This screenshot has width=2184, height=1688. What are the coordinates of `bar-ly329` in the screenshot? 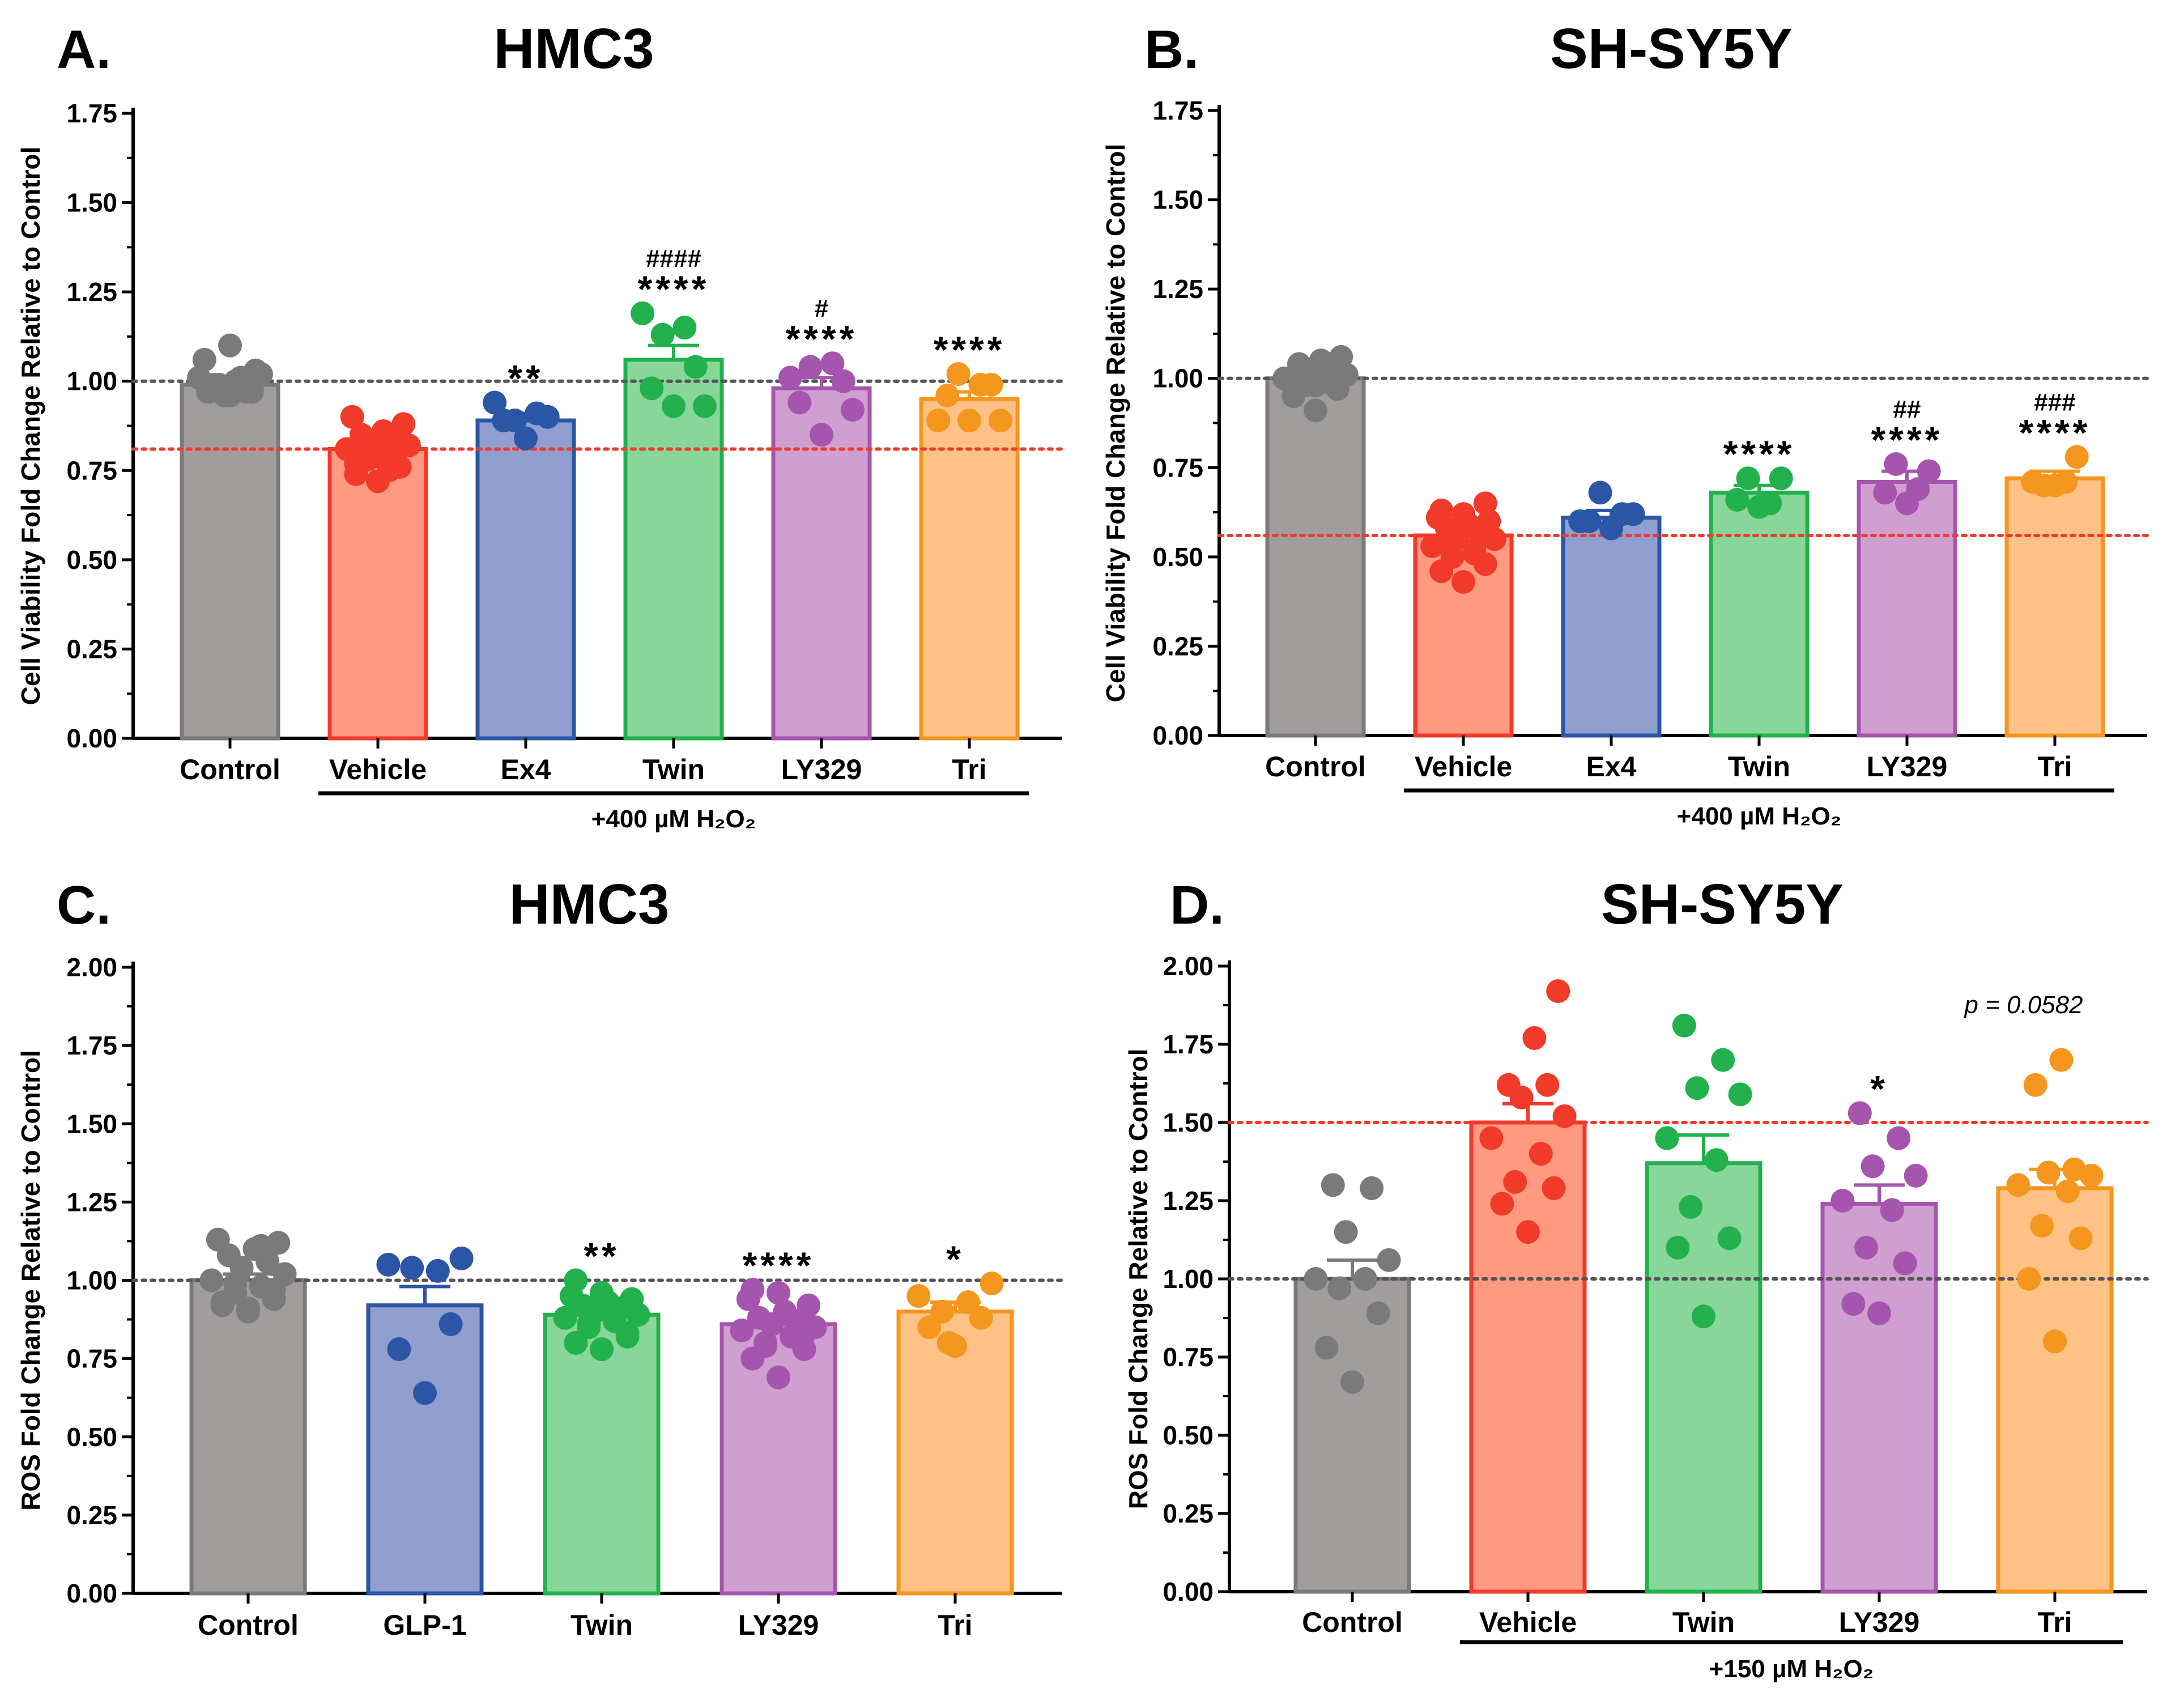 It's located at (1907, 608).